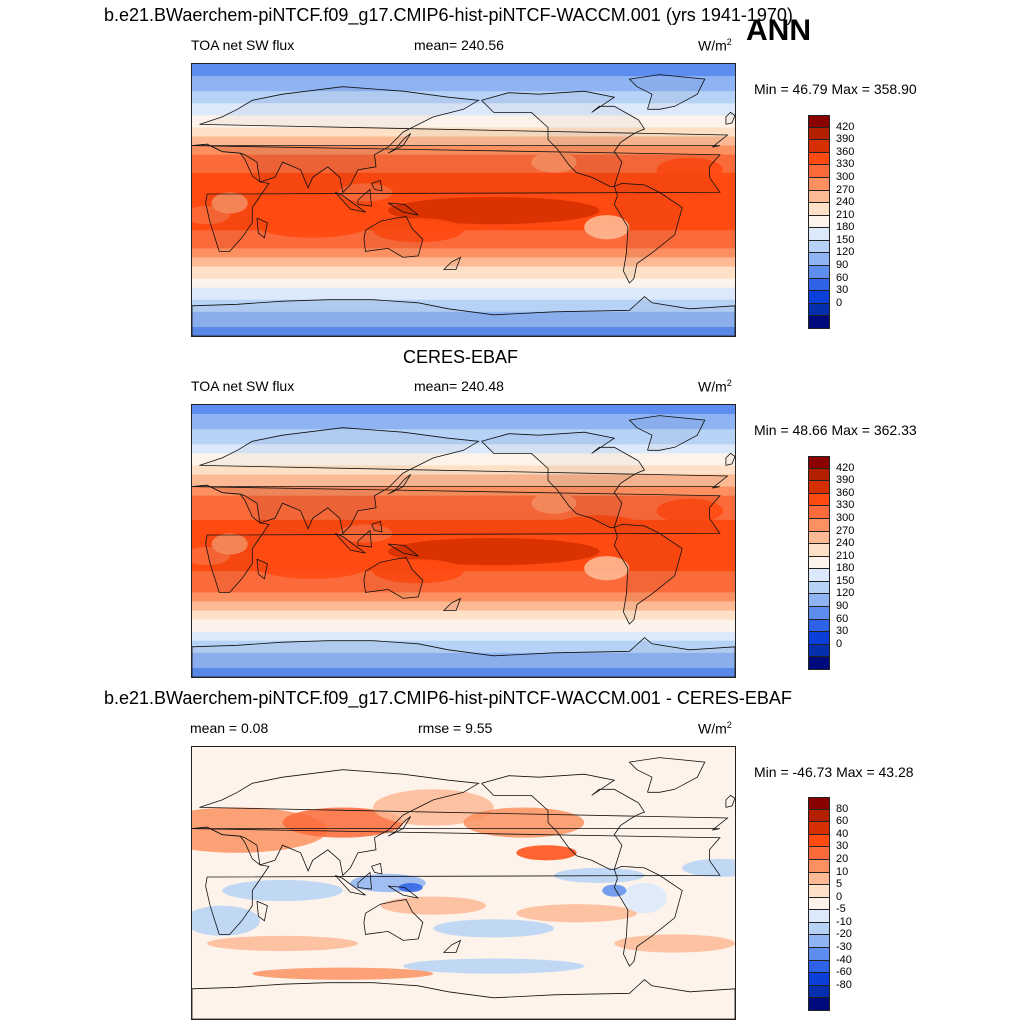 The width and height of the screenshot is (1024, 1024). I want to click on panel-2-title: CERES-EBAF, so click(461, 357).